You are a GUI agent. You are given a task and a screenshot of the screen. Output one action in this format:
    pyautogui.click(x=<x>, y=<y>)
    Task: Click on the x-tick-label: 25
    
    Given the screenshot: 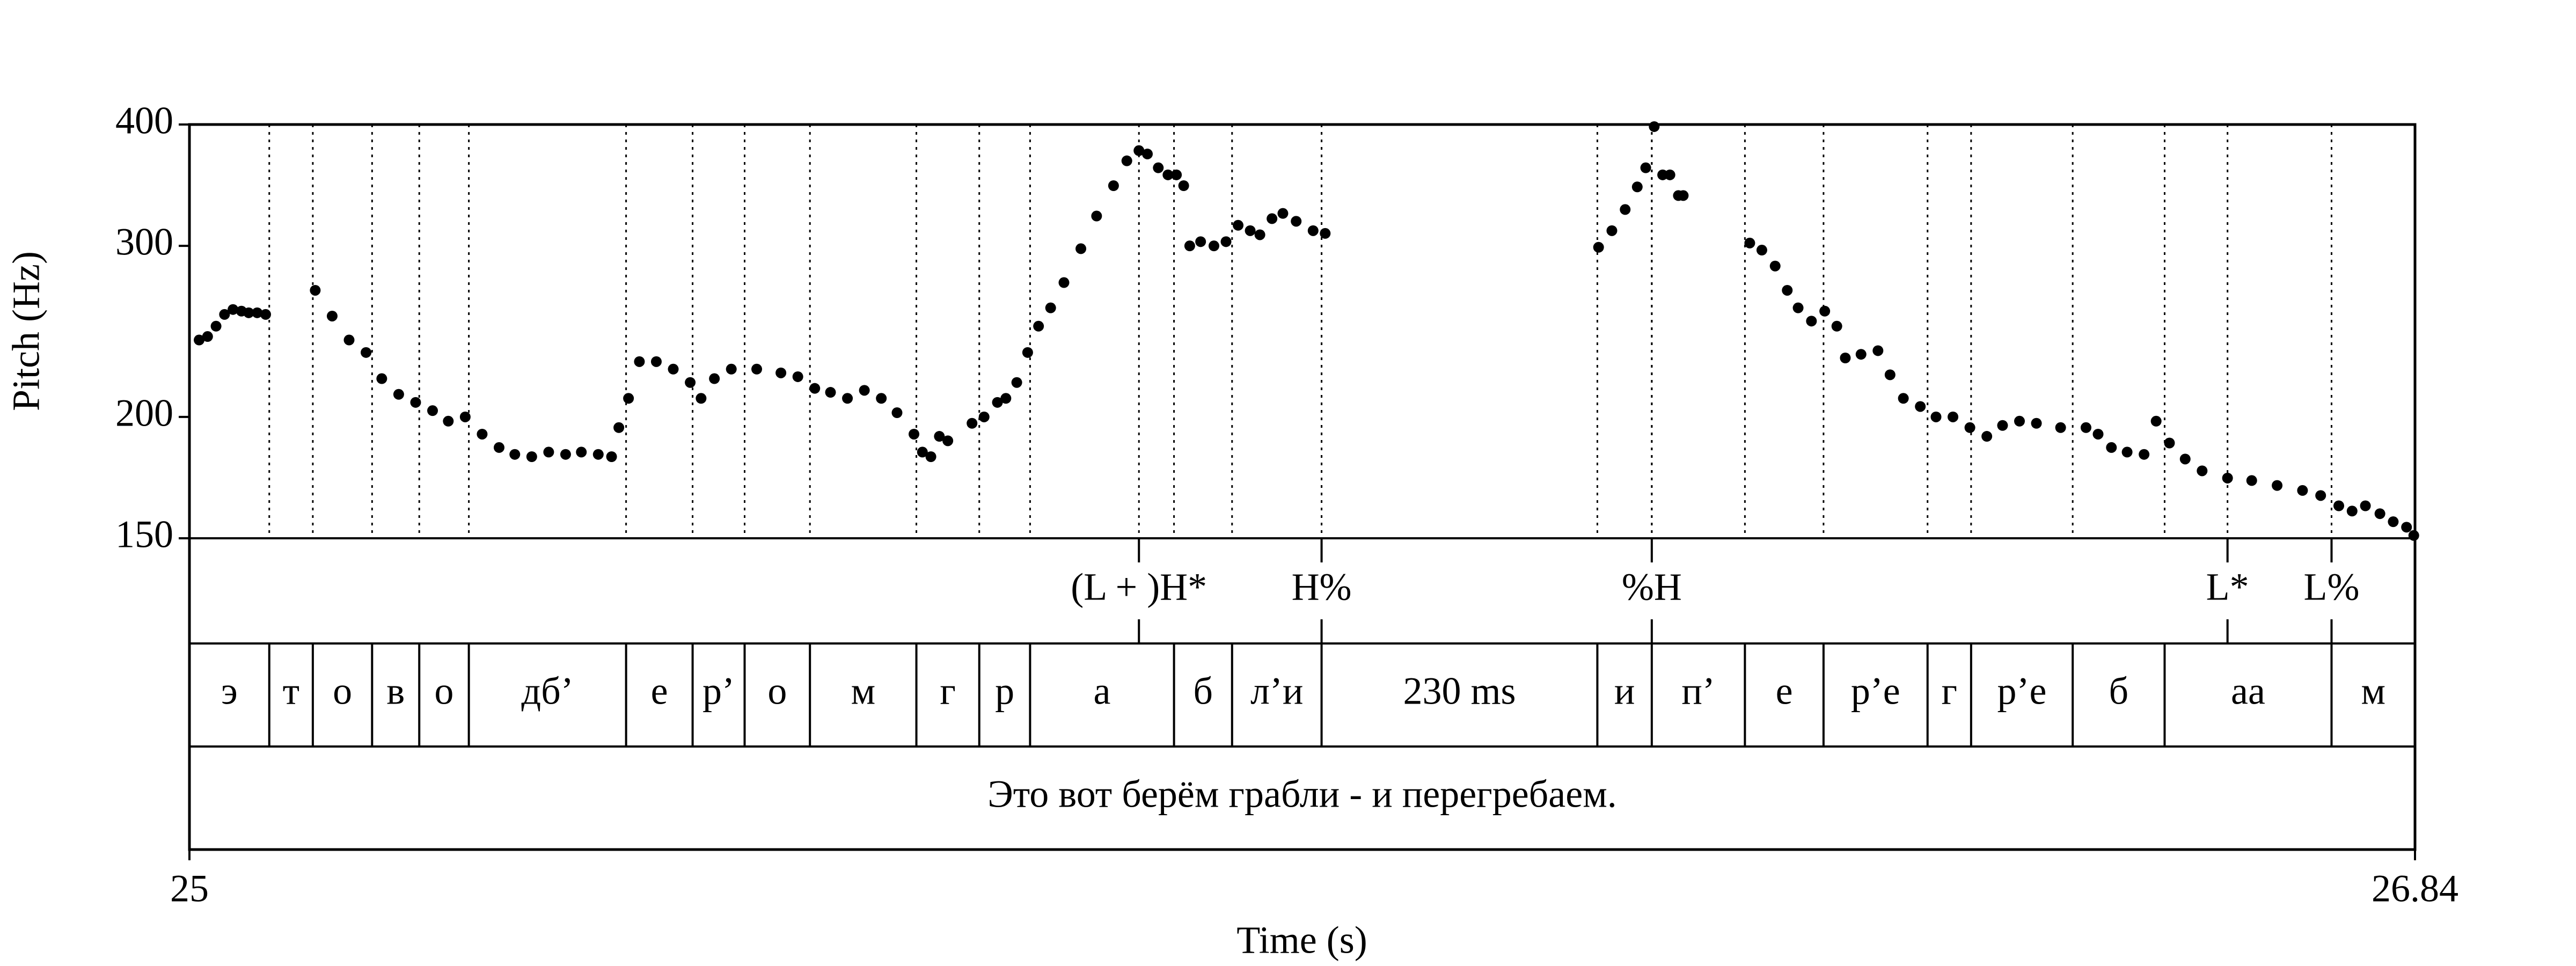 What is the action you would take?
    pyautogui.click(x=189, y=888)
    